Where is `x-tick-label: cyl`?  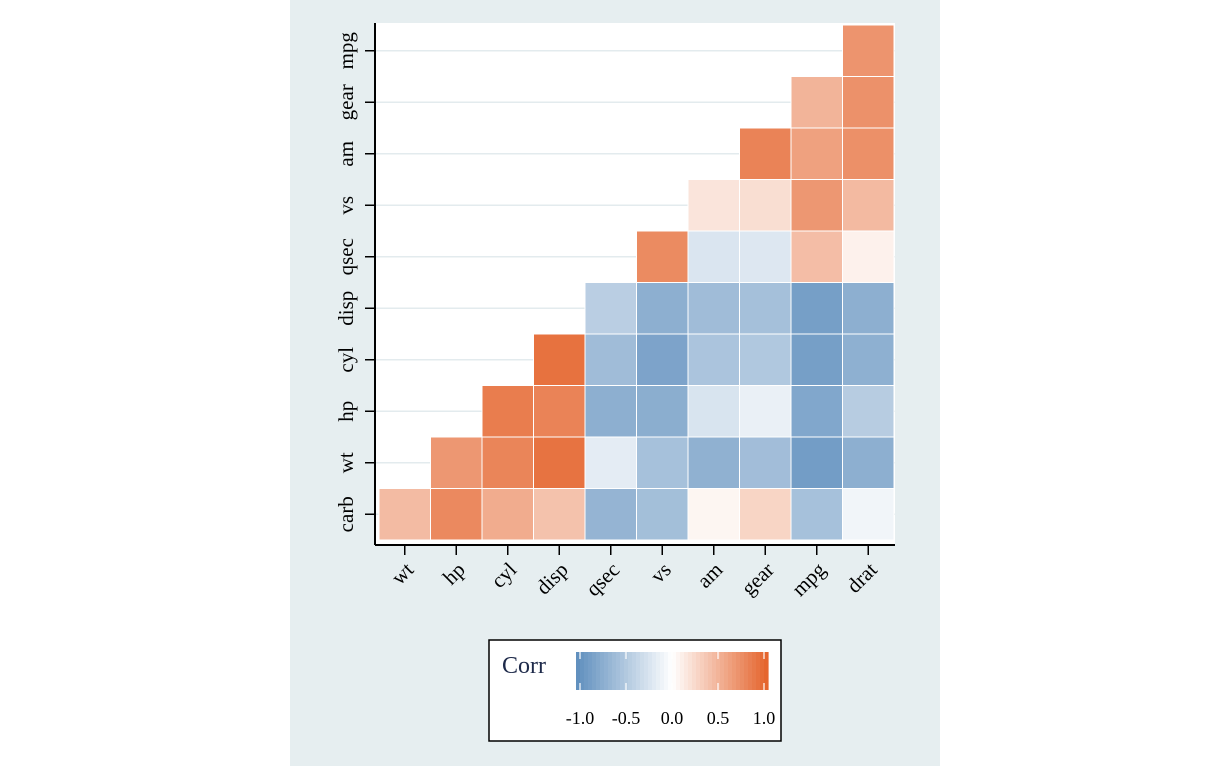
x-tick-label: cyl is located at coordinates (503, 574).